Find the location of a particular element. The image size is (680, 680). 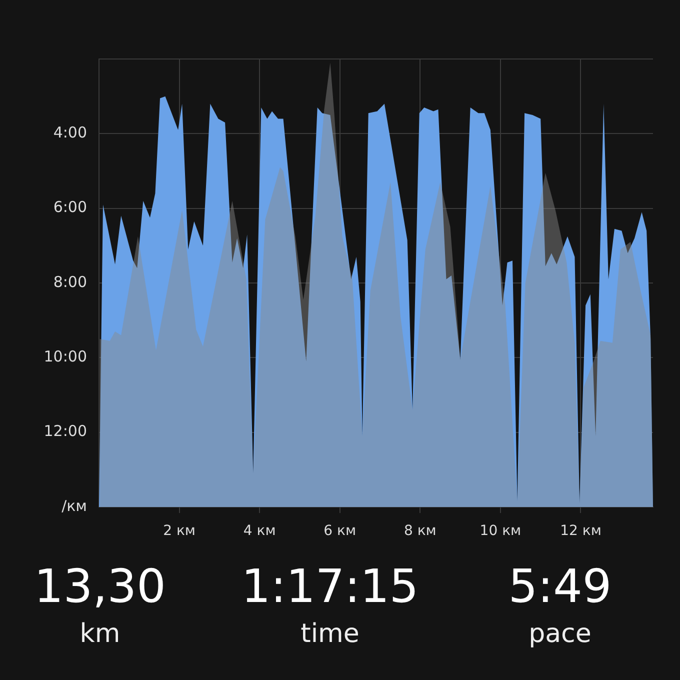

text: km is located at coordinates (100, 634).